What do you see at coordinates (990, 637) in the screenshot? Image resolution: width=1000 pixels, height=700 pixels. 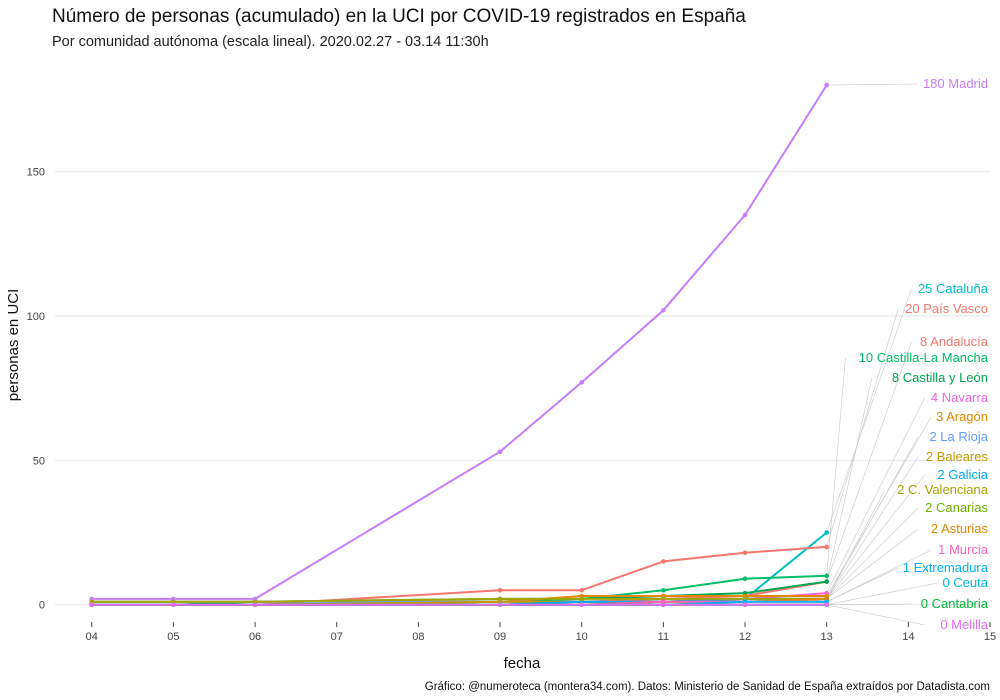 I see `x-tick-label: 15` at bounding box center [990, 637].